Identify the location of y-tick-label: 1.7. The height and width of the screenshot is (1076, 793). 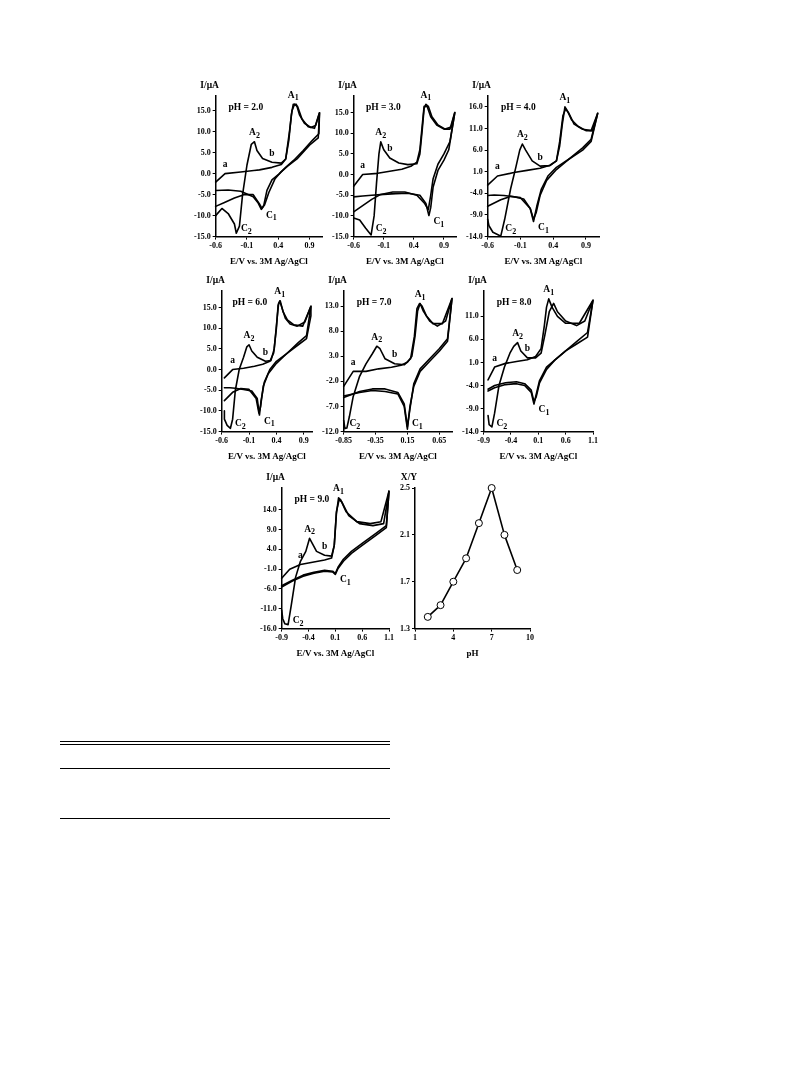
(405, 581).